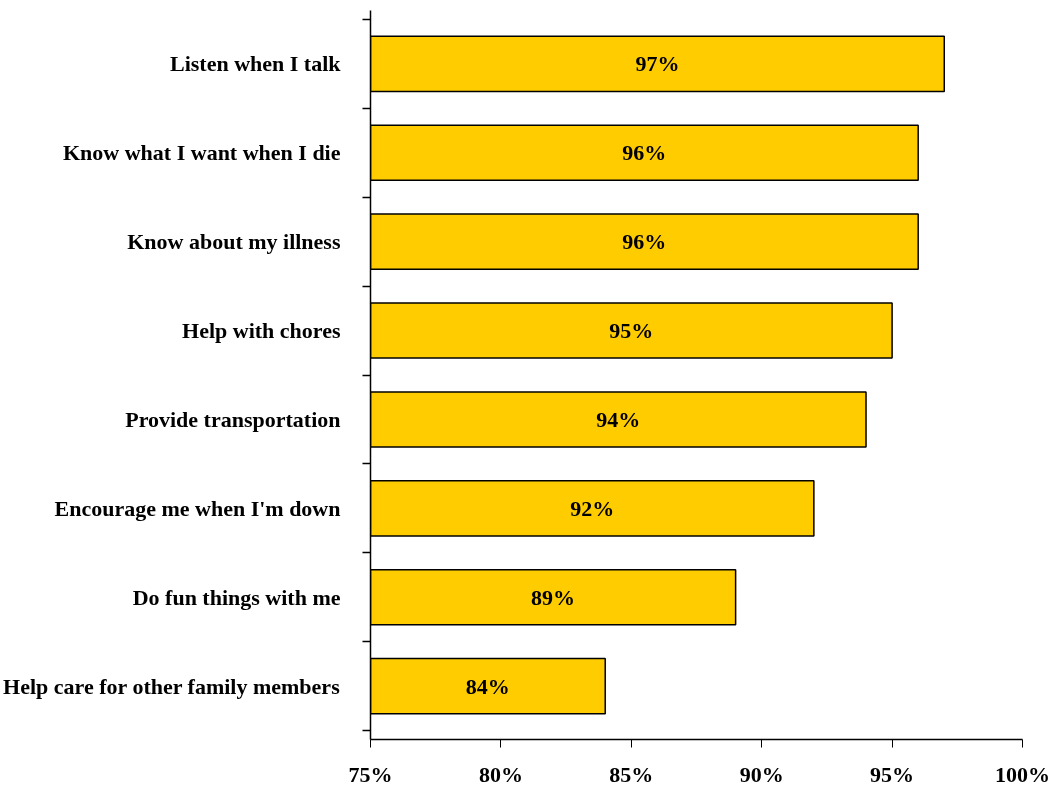 The image size is (1062, 789). Describe the element at coordinates (202, 153) in the screenshot. I see `y-tick-label: Know what I want when I die` at that location.